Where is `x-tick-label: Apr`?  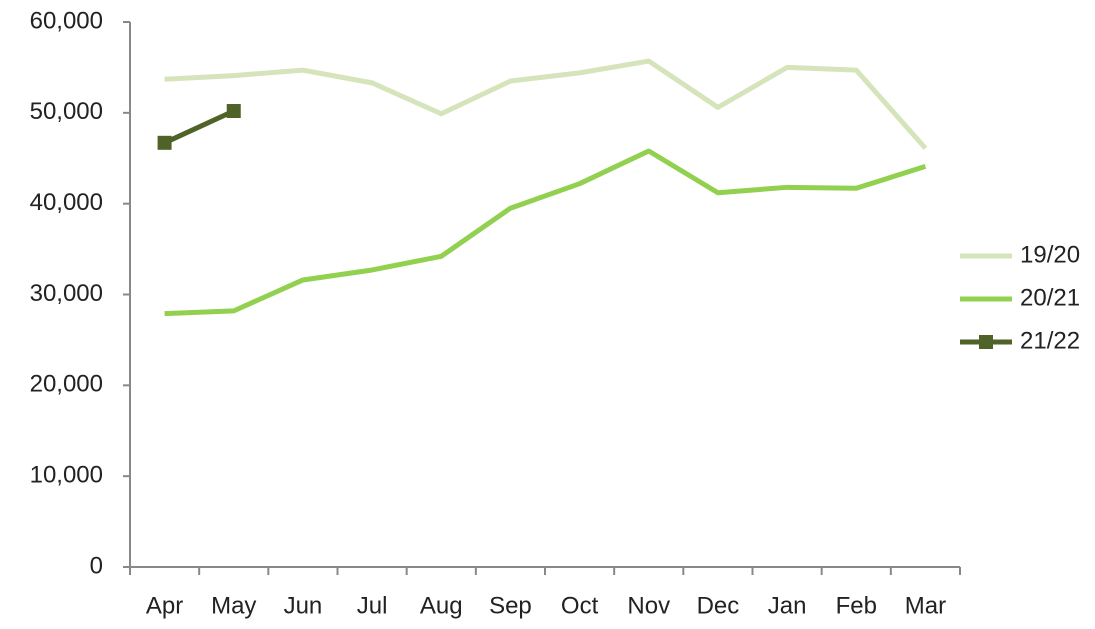 x-tick-label: Apr is located at coordinates (164, 605).